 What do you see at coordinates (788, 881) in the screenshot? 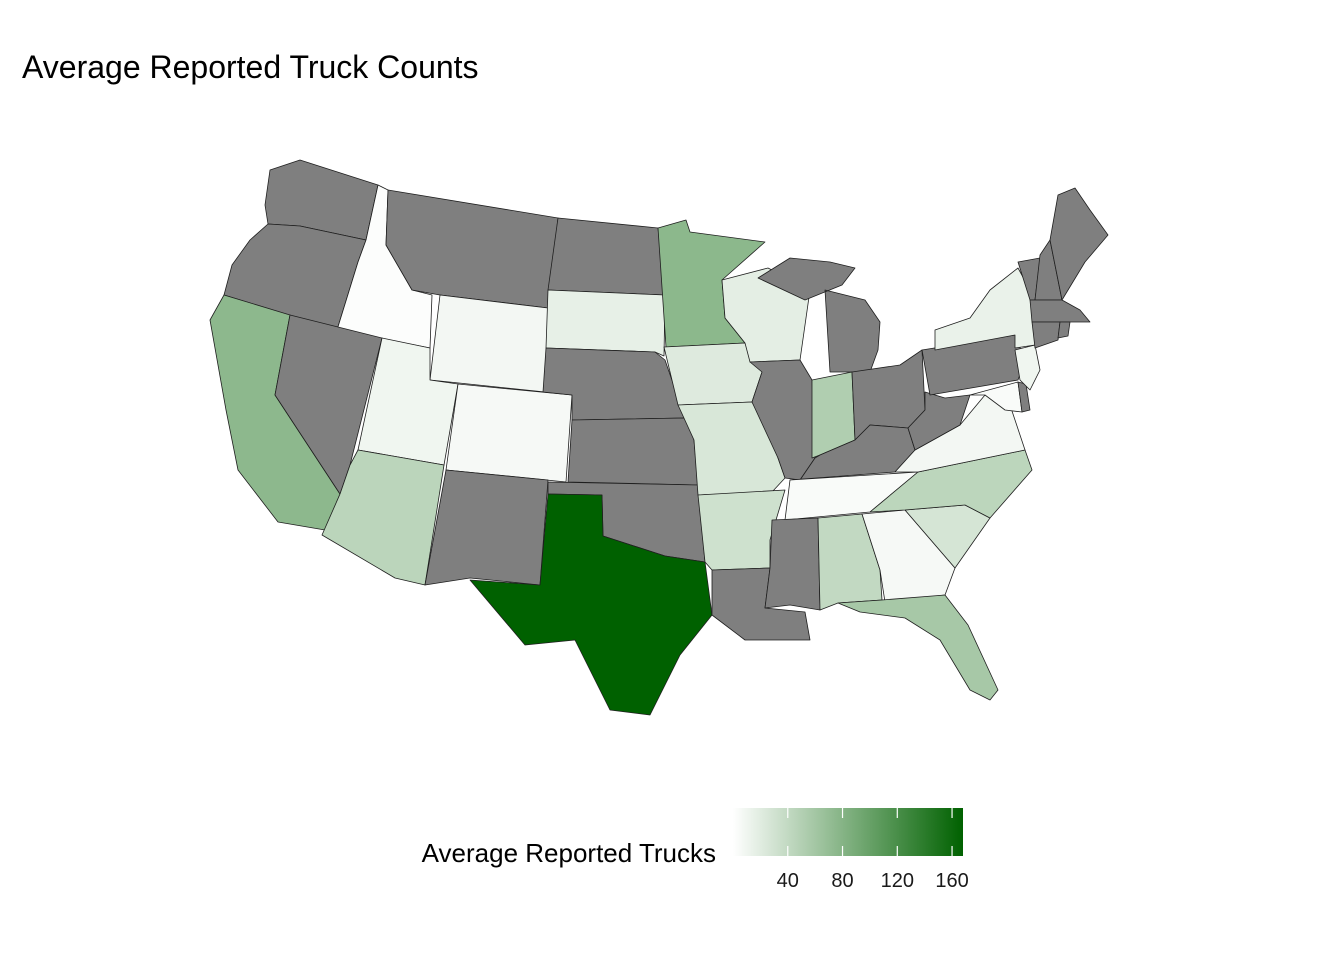
I see `legend-tick-label: 40` at bounding box center [788, 881].